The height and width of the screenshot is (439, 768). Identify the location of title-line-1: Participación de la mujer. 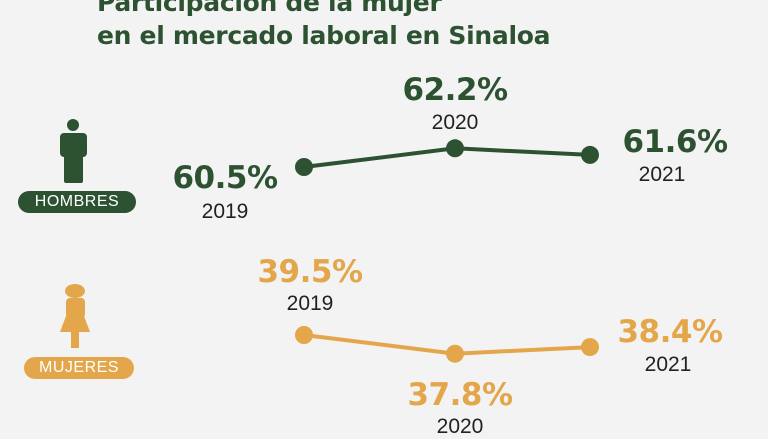
(269, 8).